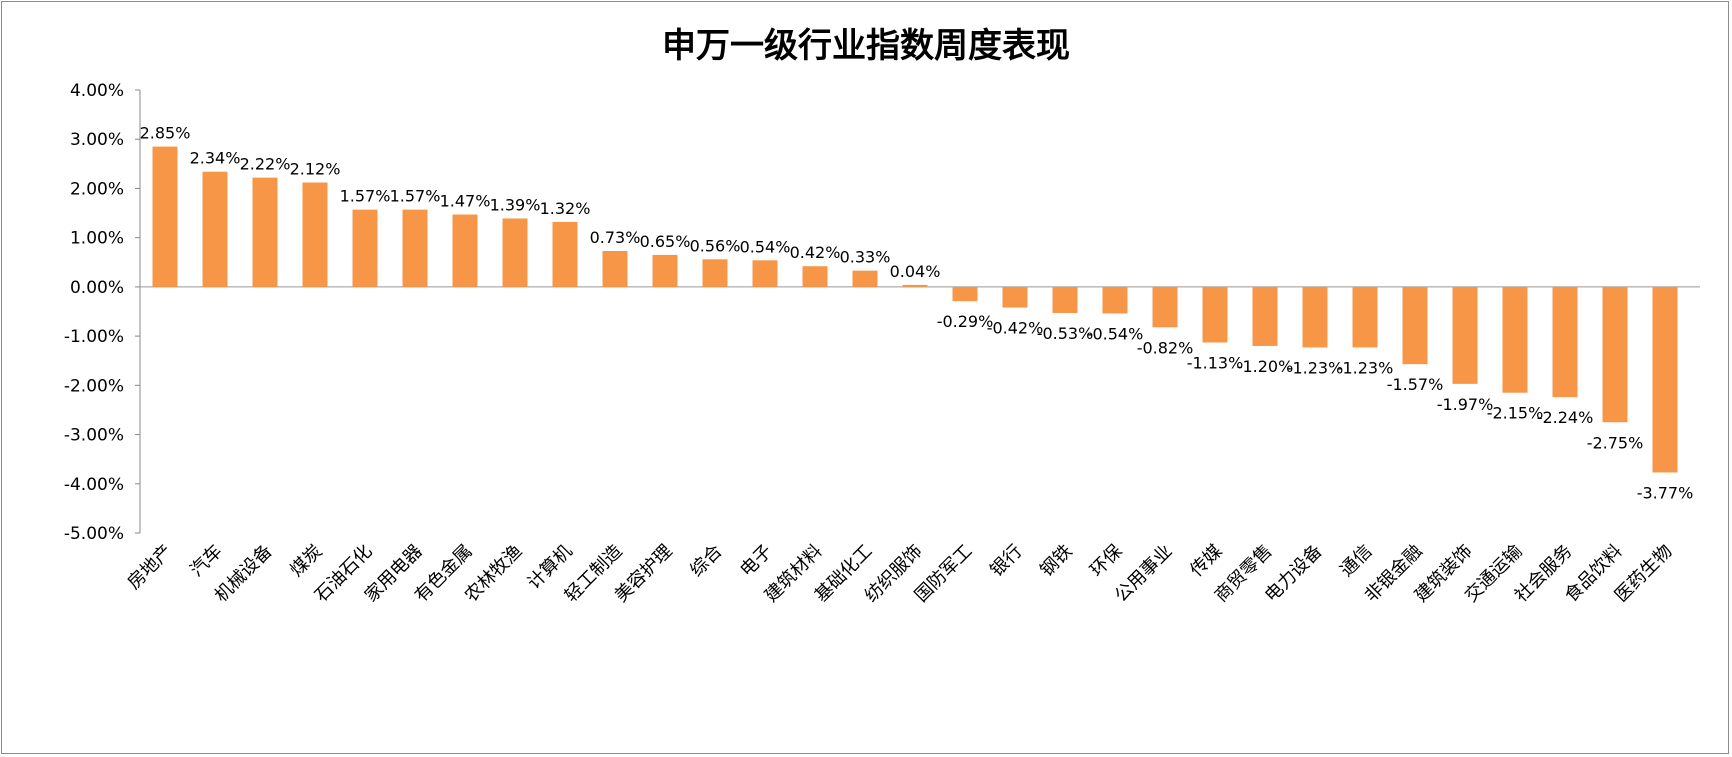 This screenshot has width=1732, height=757. What do you see at coordinates (1665, 492) in the screenshot?
I see `data-label: -3.77%` at bounding box center [1665, 492].